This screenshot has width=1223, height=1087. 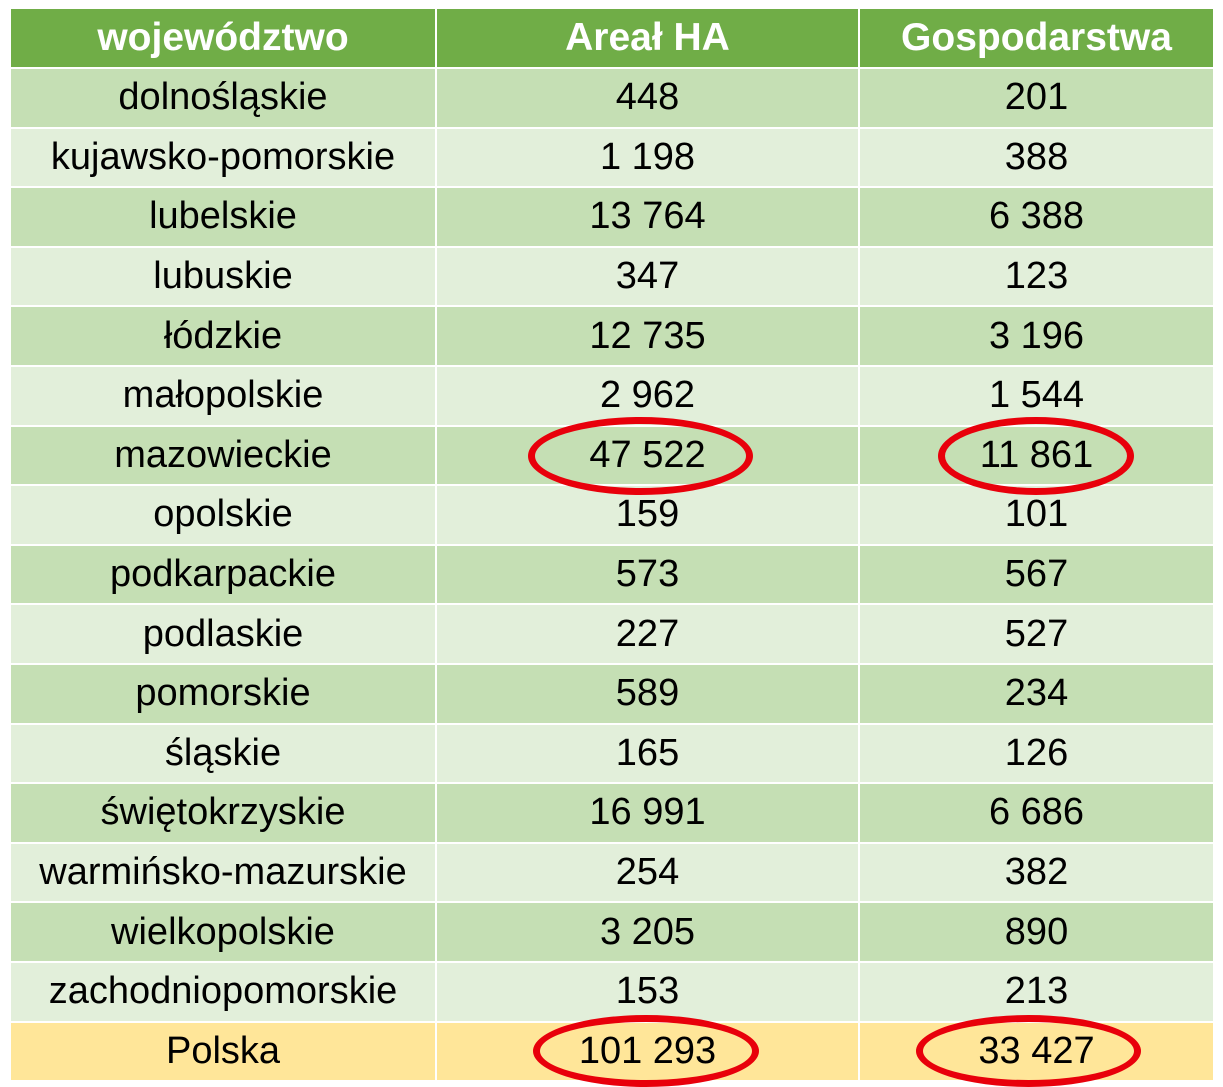 I want to click on region-cell: lubuskie, so click(x=224, y=277).